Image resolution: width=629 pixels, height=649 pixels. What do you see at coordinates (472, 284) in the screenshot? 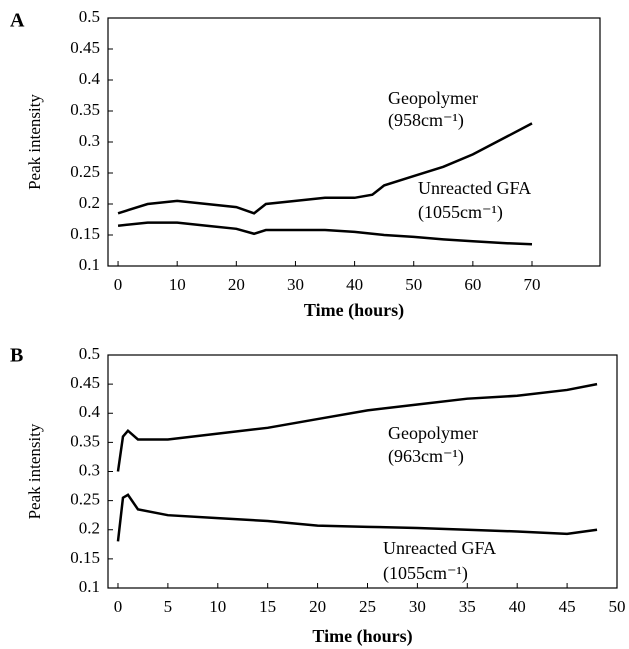
I see `x-tick-label: 60` at bounding box center [472, 284].